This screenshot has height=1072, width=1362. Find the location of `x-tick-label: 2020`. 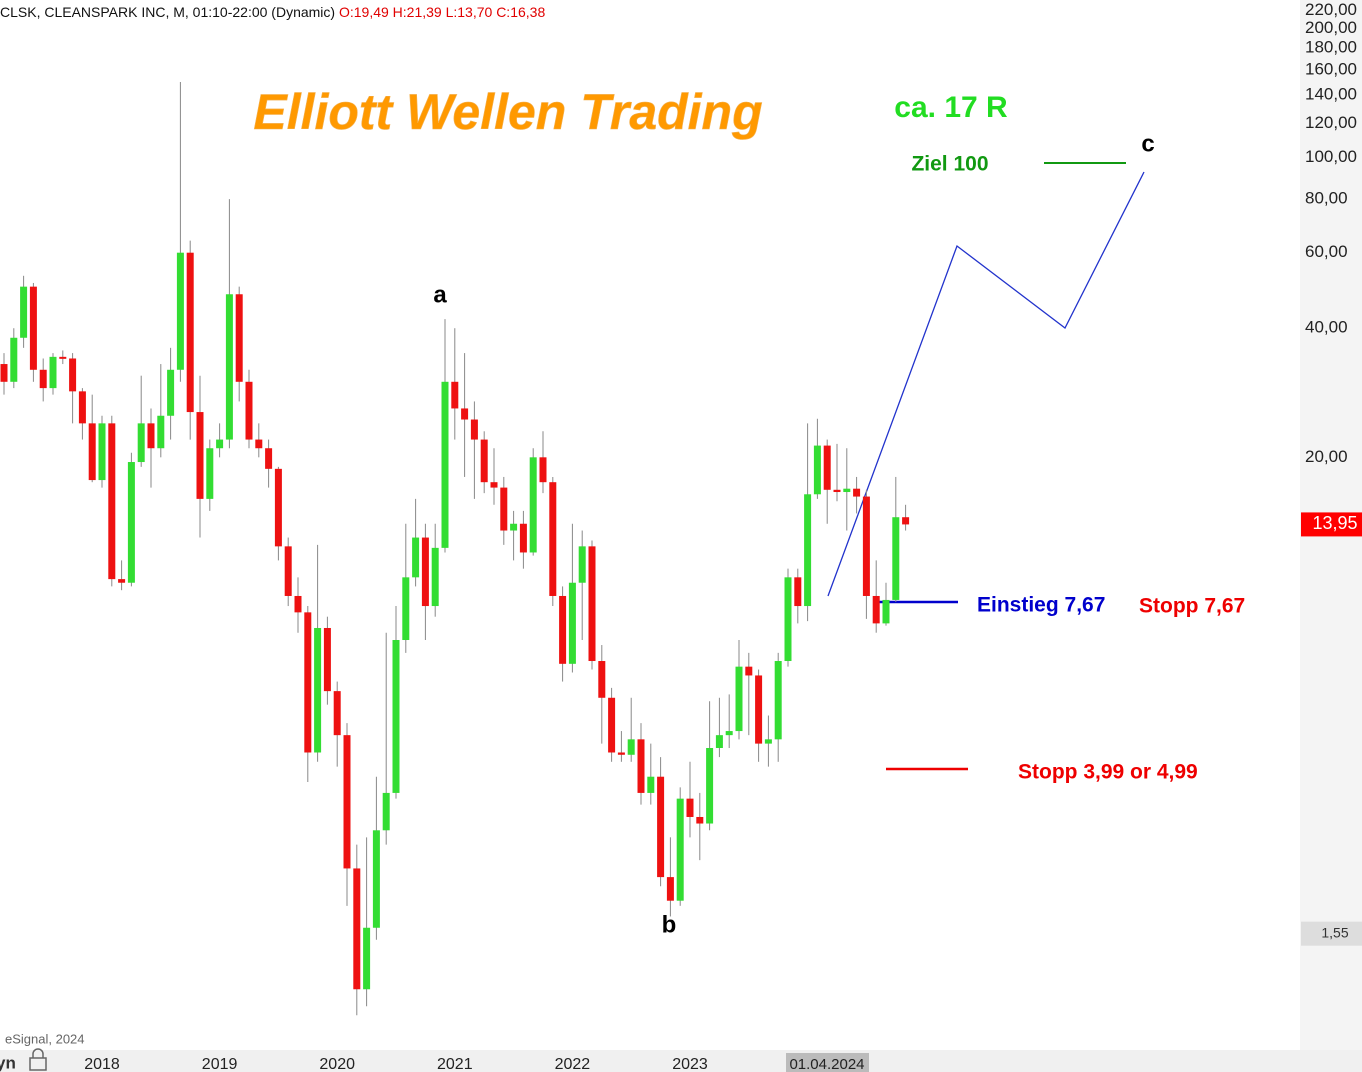

x-tick-label: 2020 is located at coordinates (337, 1064).